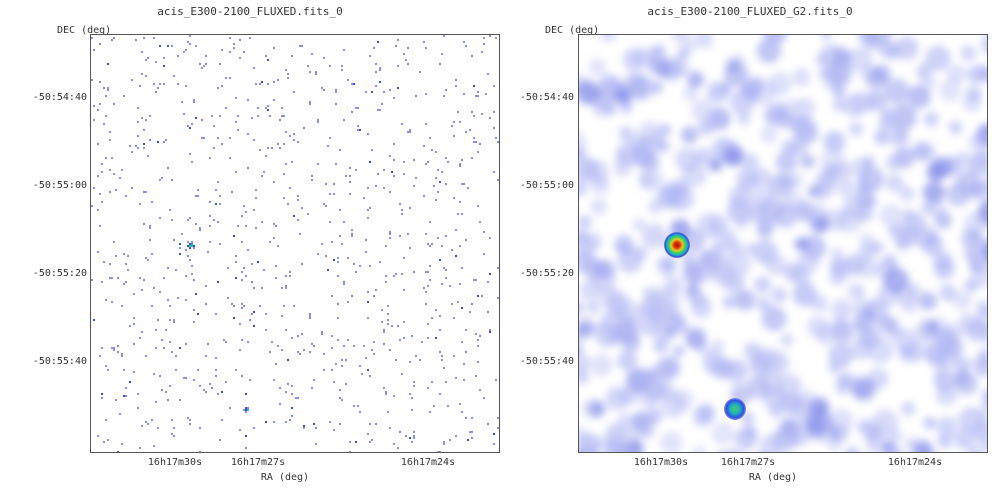  I want to click on left-ytick-1: -50:54:40, so click(59, 97).